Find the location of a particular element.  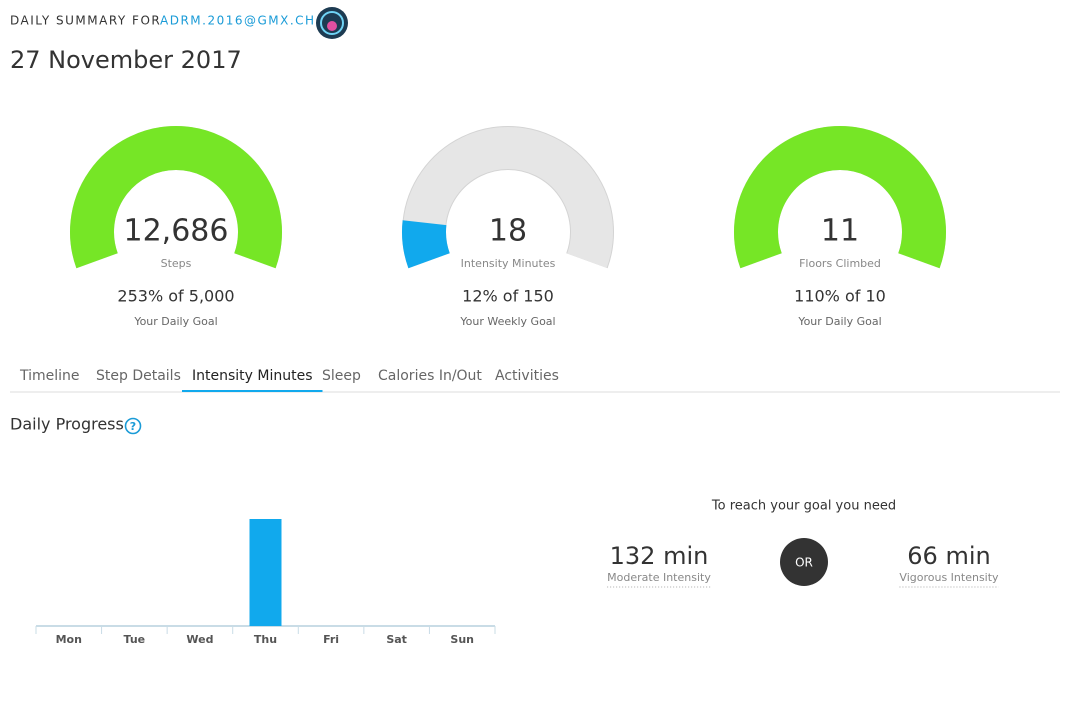

tab: Intensity Minutes is located at coordinates (252, 376).